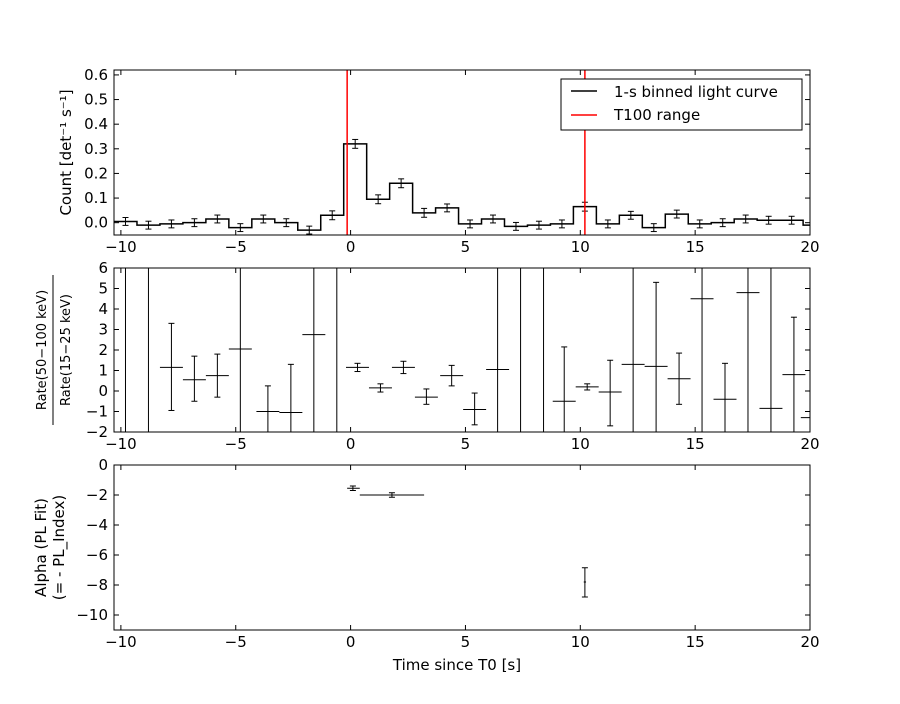 The width and height of the screenshot is (900, 704). Describe the element at coordinates (103, 289) in the screenshot. I see `y-tick-label: 5` at that location.